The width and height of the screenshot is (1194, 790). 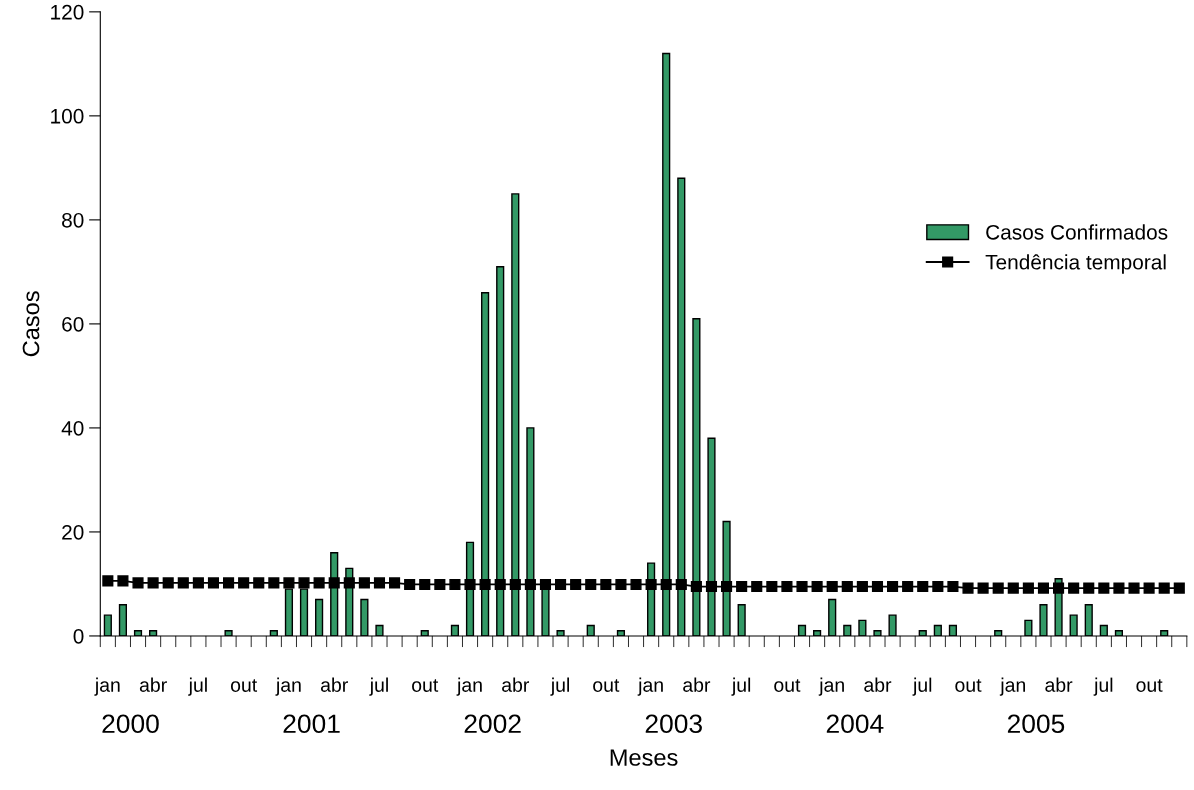 I want to click on text: 2003, so click(x=673, y=724).